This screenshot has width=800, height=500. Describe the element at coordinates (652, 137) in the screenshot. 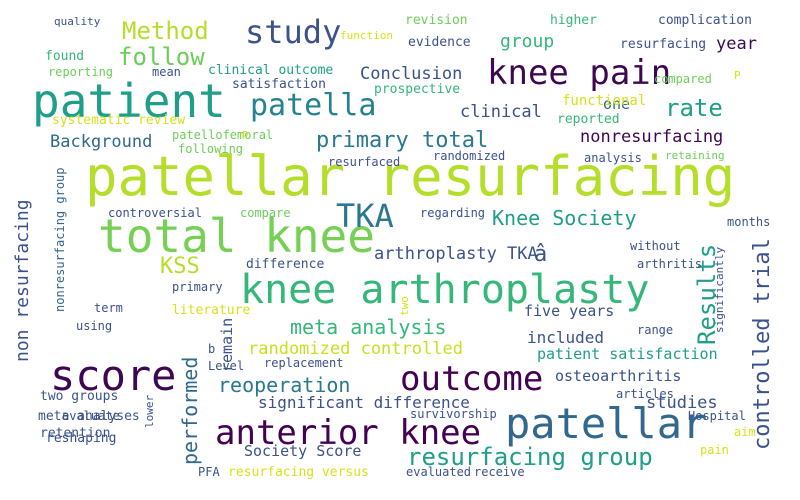

I see `word: nonresurfacing` at that location.